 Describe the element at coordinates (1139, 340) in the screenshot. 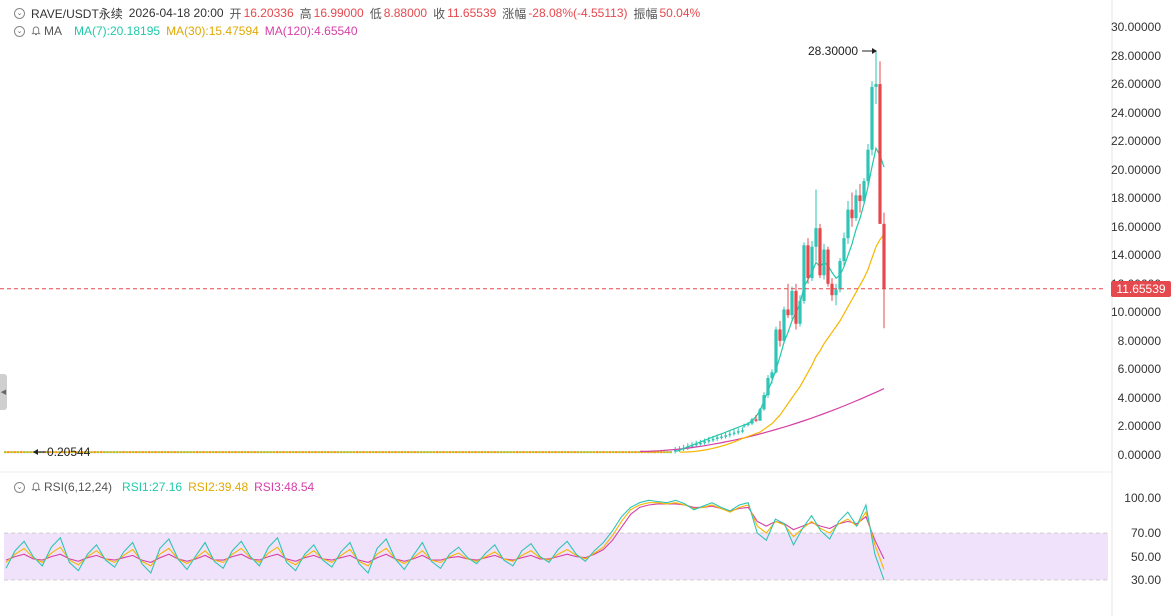

I see `price-tick-label: 8.00000` at that location.